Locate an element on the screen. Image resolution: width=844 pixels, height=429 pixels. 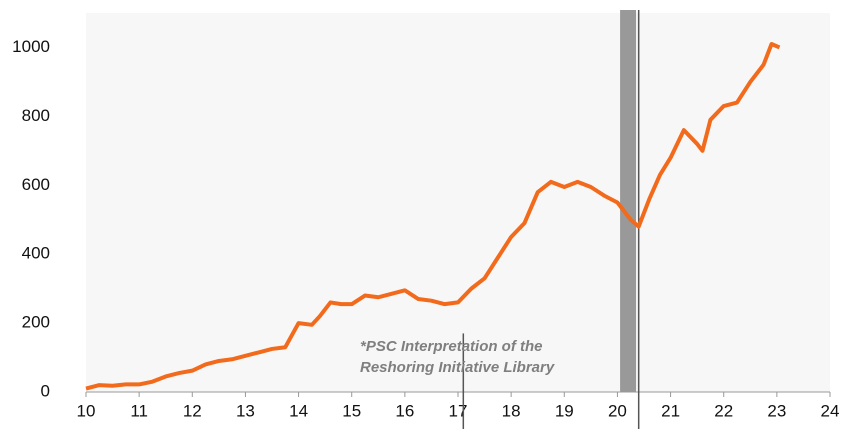
annotation: *PSC Interpretation of the is located at coordinates (451, 346).